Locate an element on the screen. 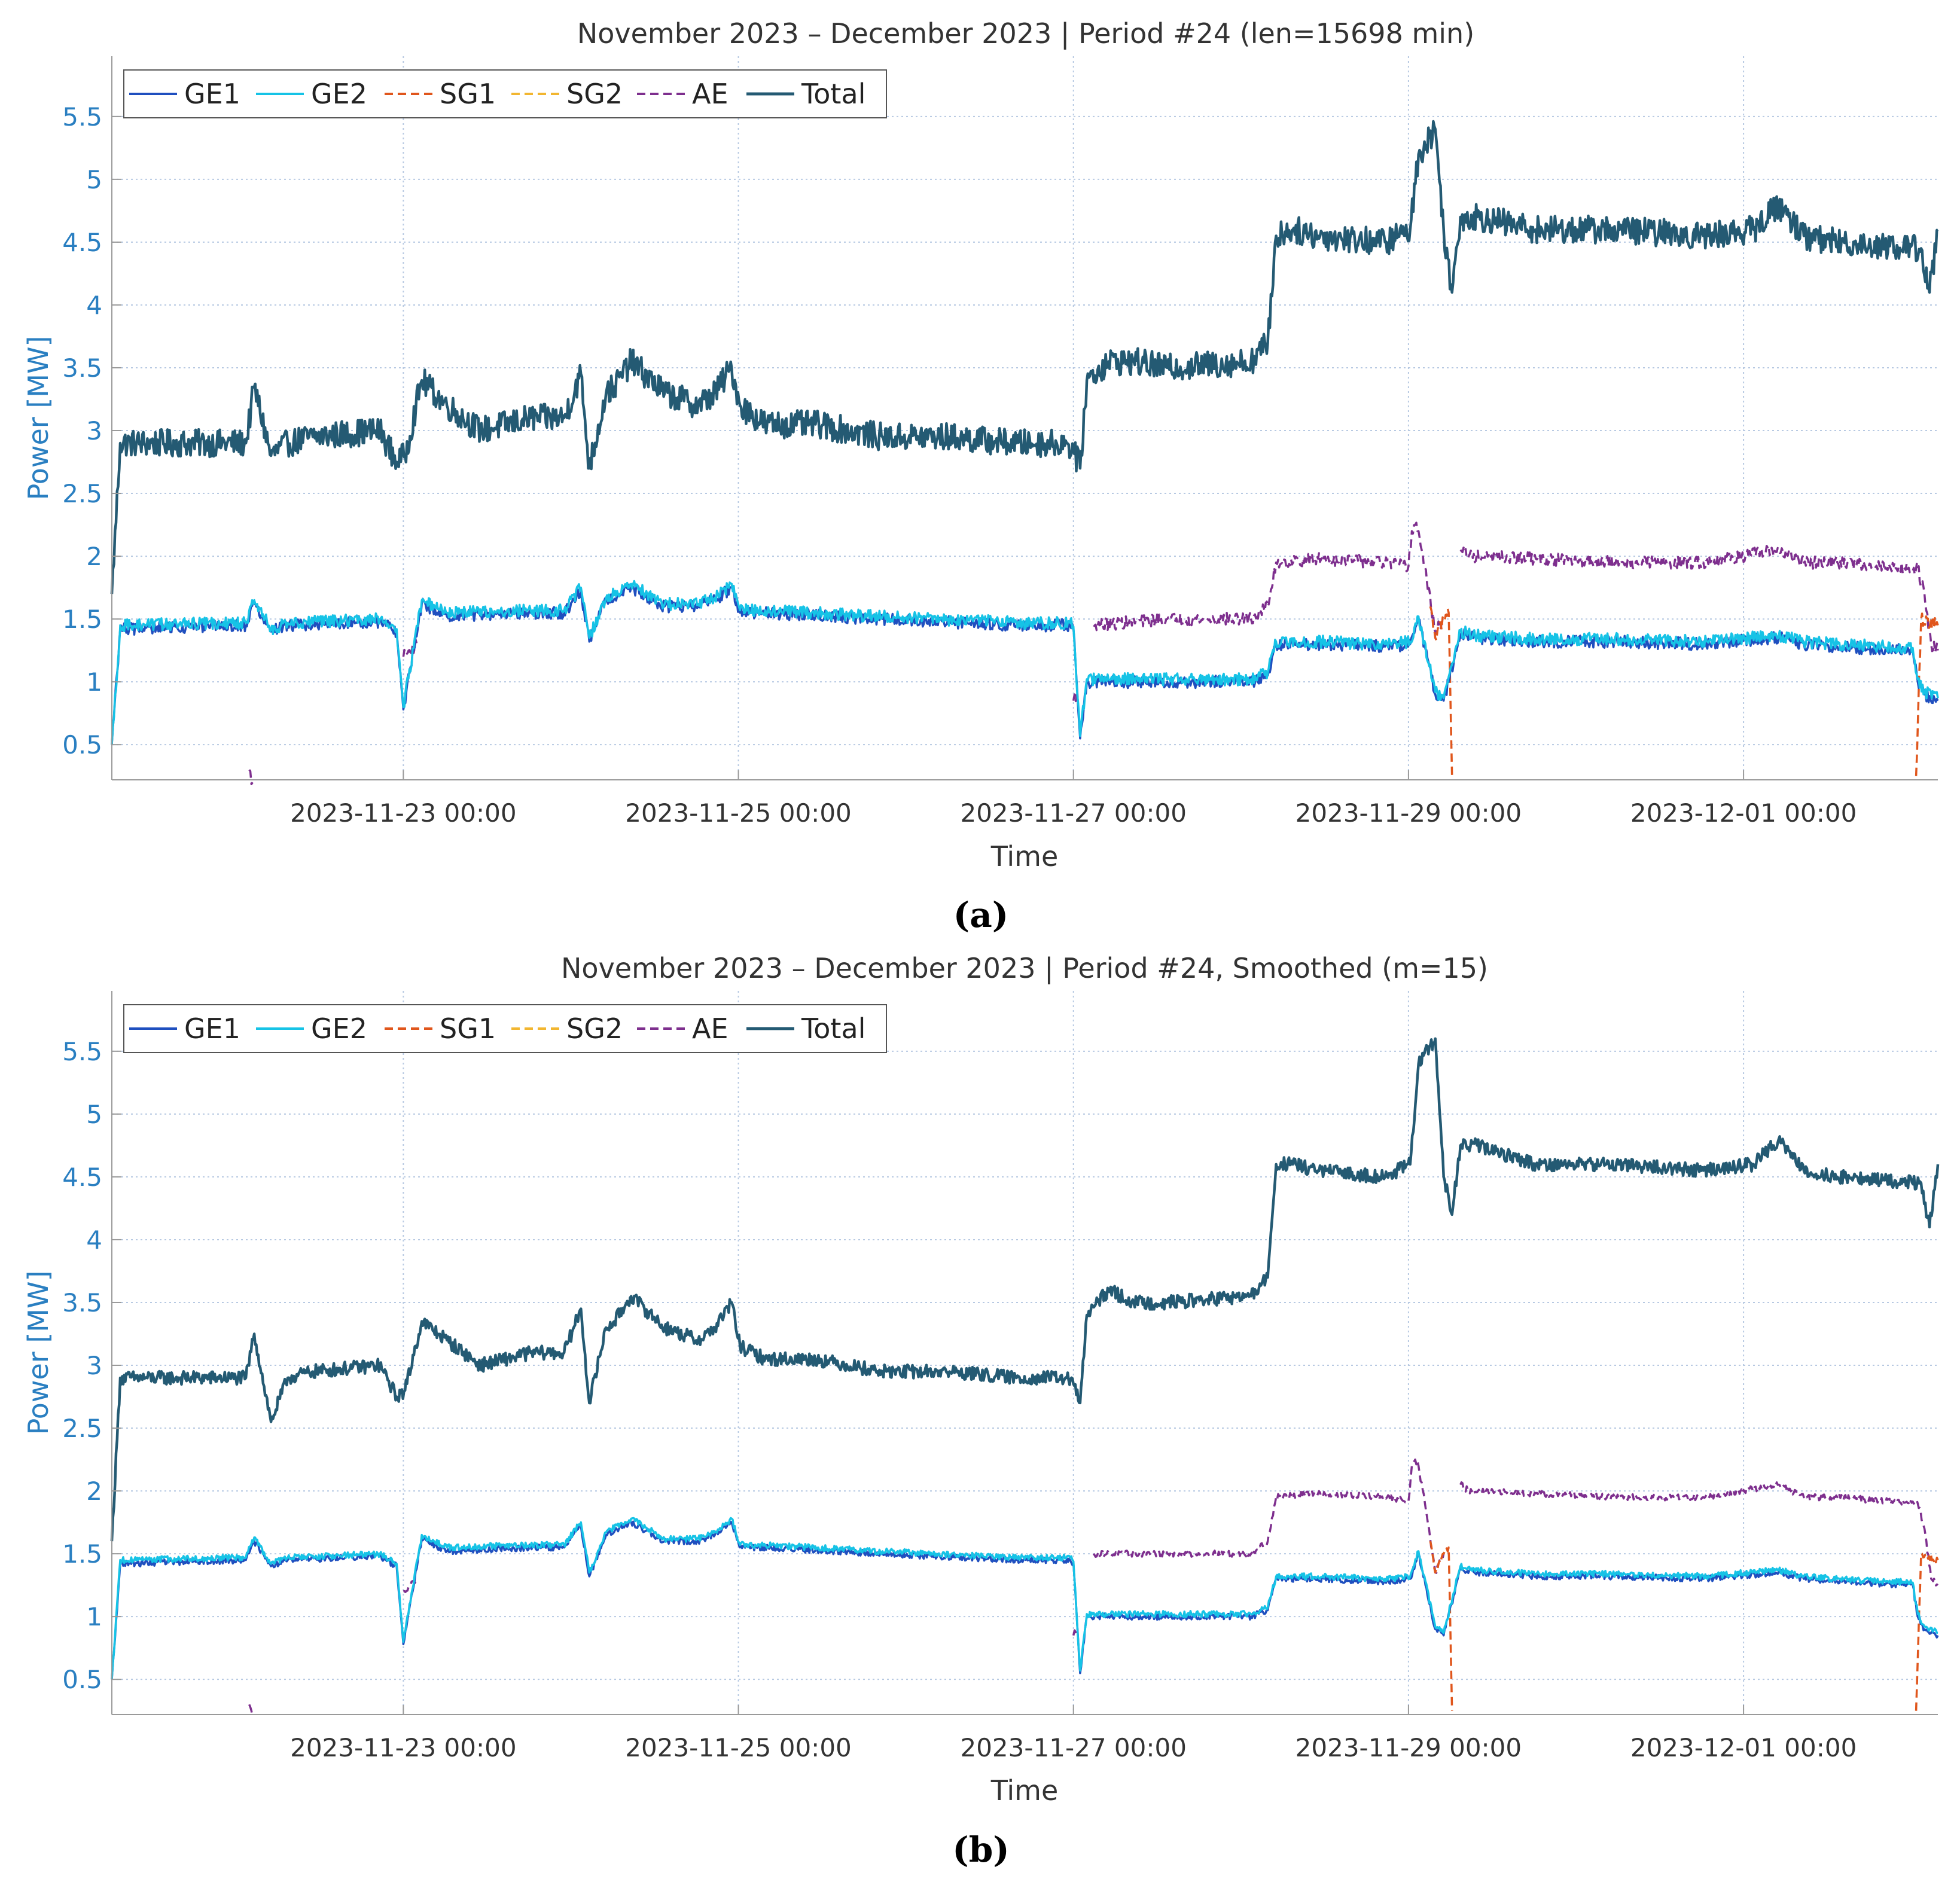 Image resolution: width=1960 pixels, height=1882 pixels. panel-label-a: (a) is located at coordinates (980, 915).